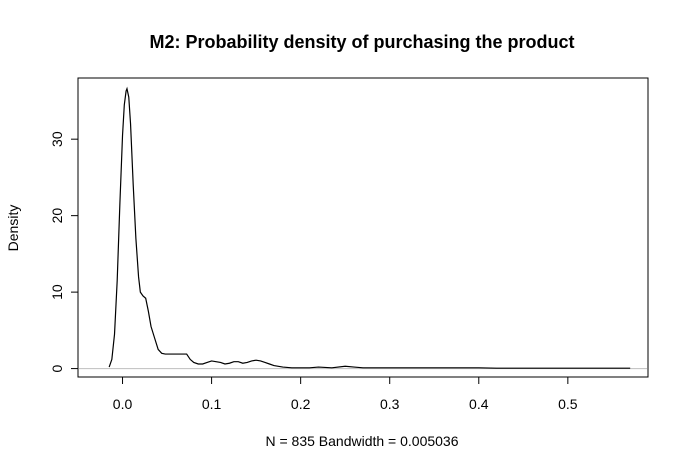  I want to click on x-tick-label: 0.0, so click(123, 404).